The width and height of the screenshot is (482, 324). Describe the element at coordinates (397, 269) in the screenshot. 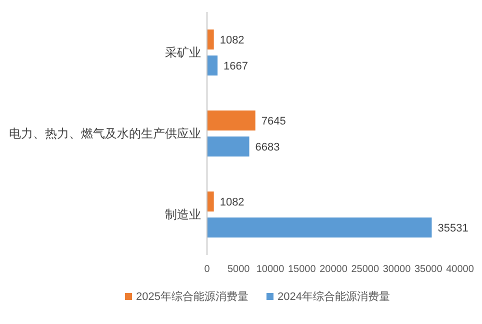

I see `x-tick-label: 30000` at that location.